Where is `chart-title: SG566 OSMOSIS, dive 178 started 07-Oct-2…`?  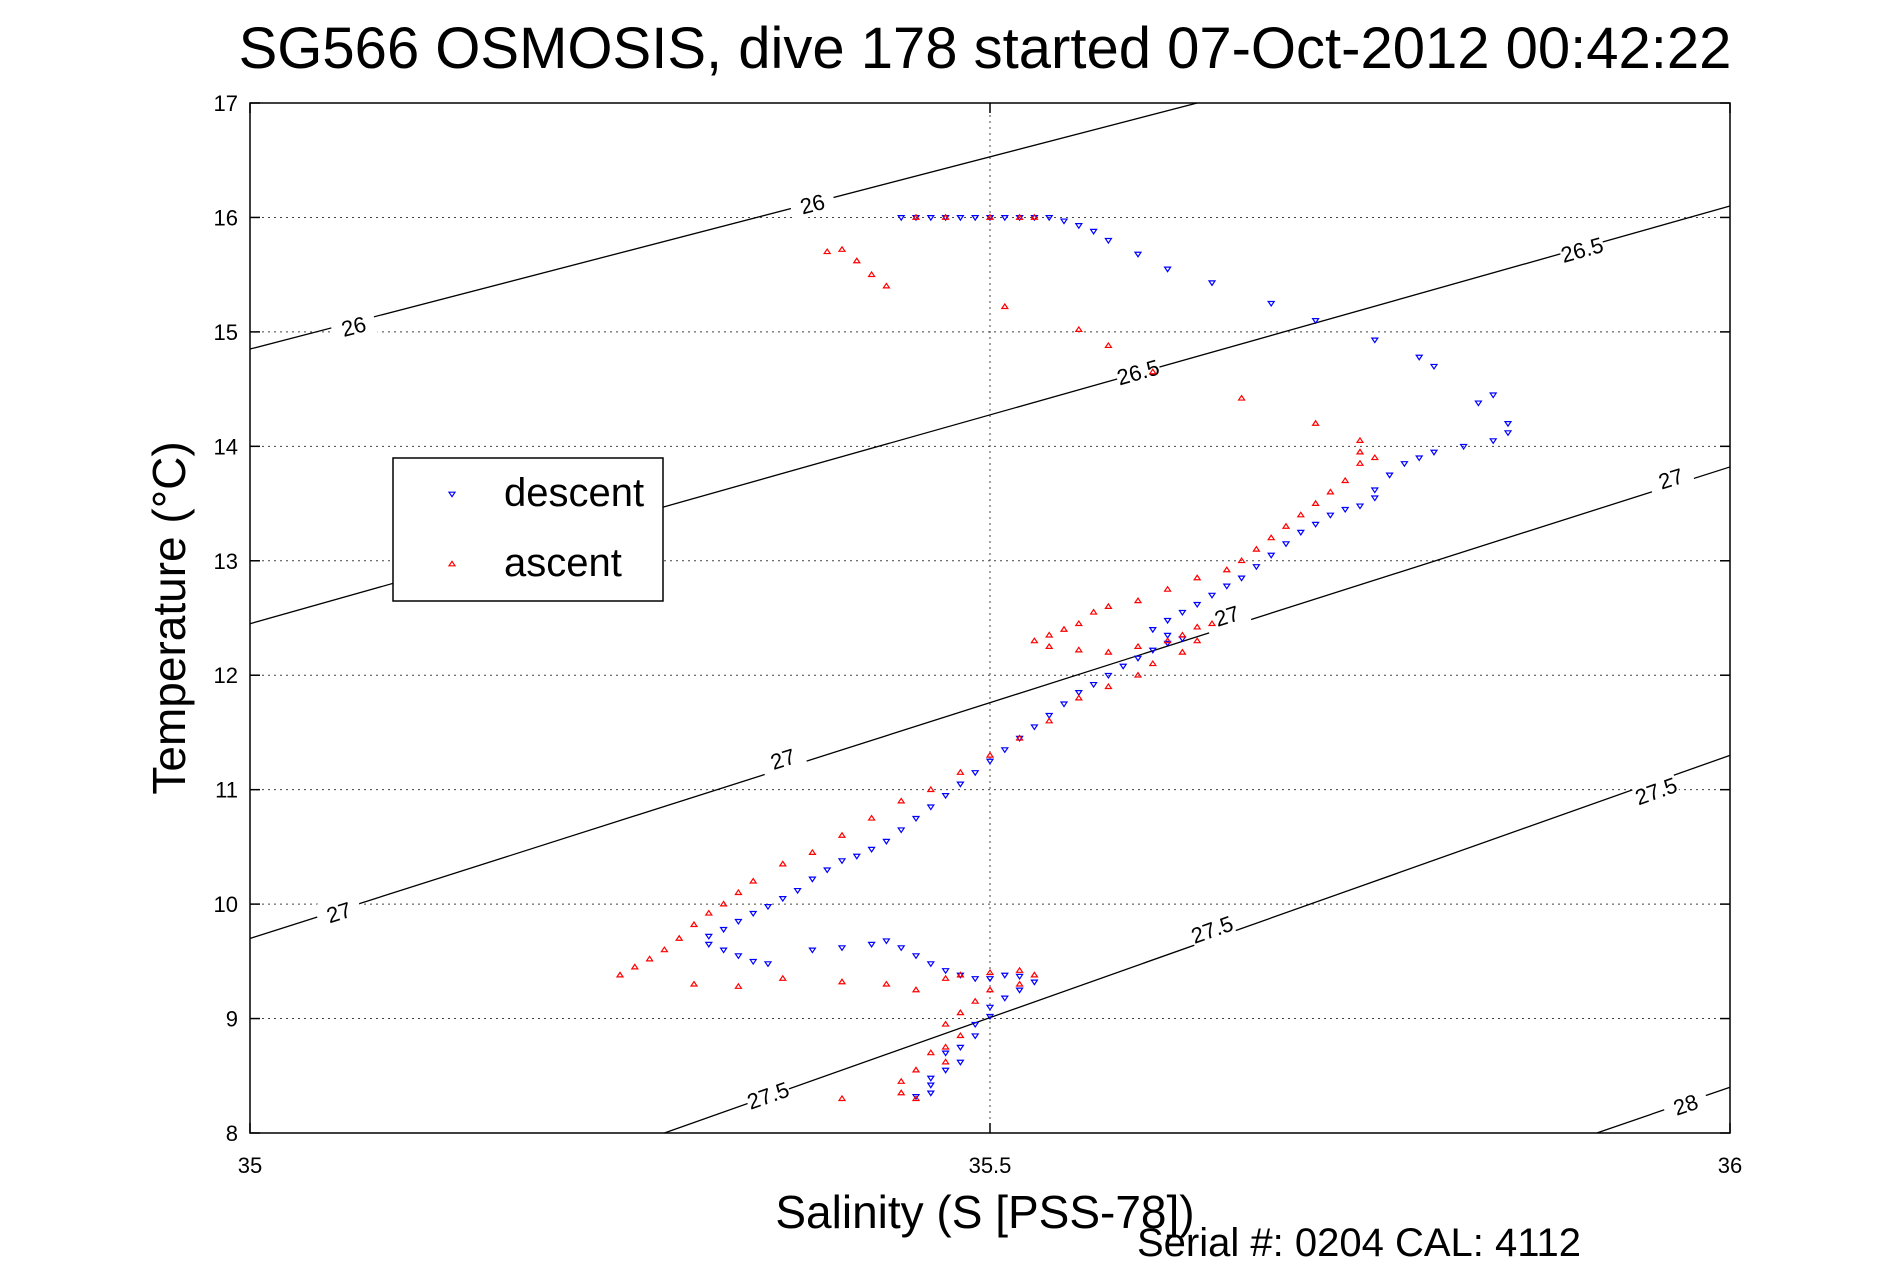 chart-title: SG566 OSMOSIS, dive 178 started 07-Oct-2… is located at coordinates (985, 48).